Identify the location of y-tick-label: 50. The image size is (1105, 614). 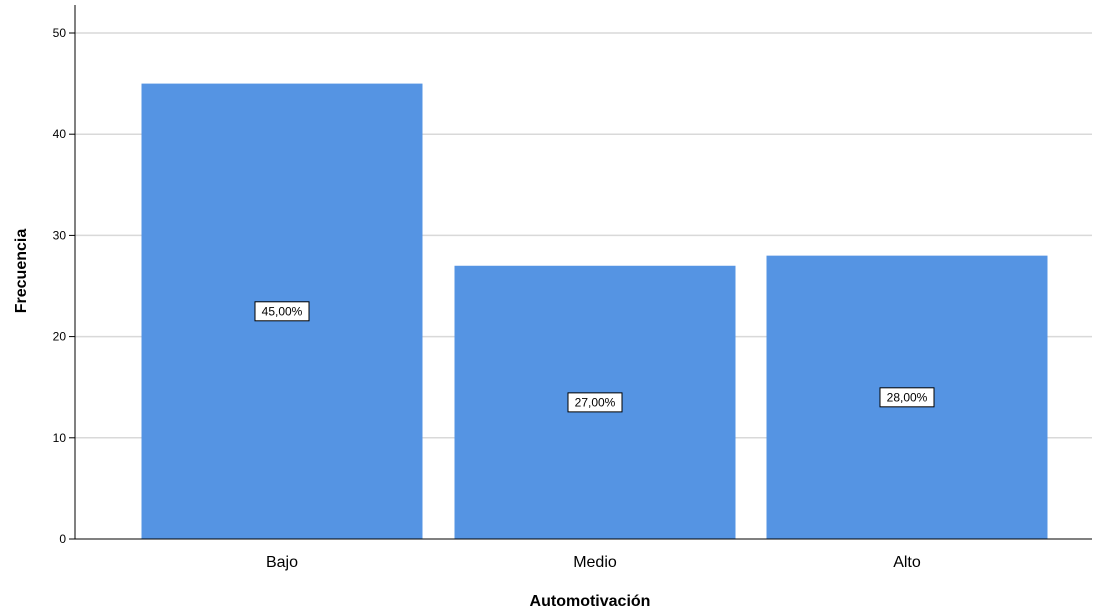
(60, 33).